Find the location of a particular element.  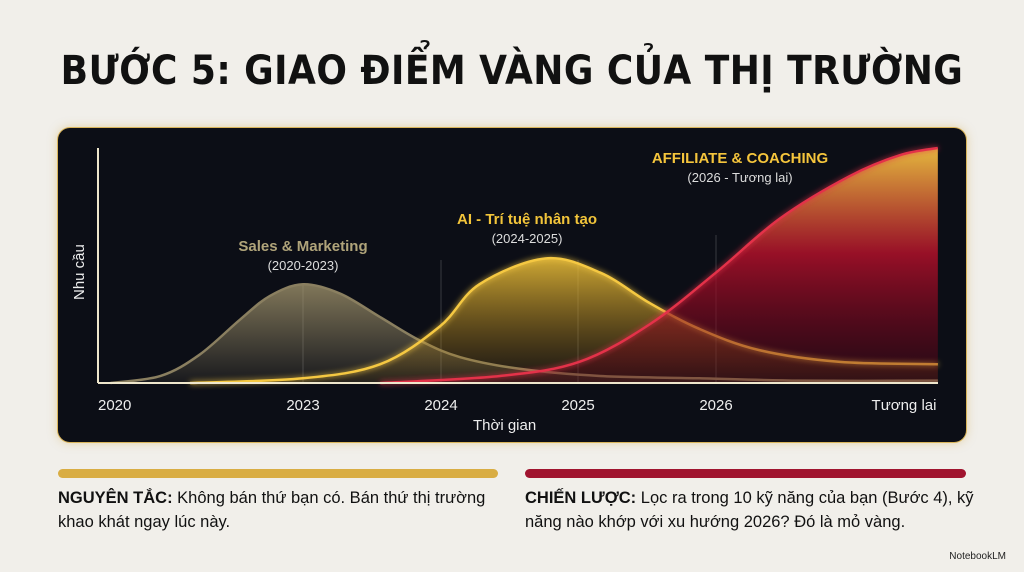

y-axis-label: Nhu cầu is located at coordinates (79, 272).